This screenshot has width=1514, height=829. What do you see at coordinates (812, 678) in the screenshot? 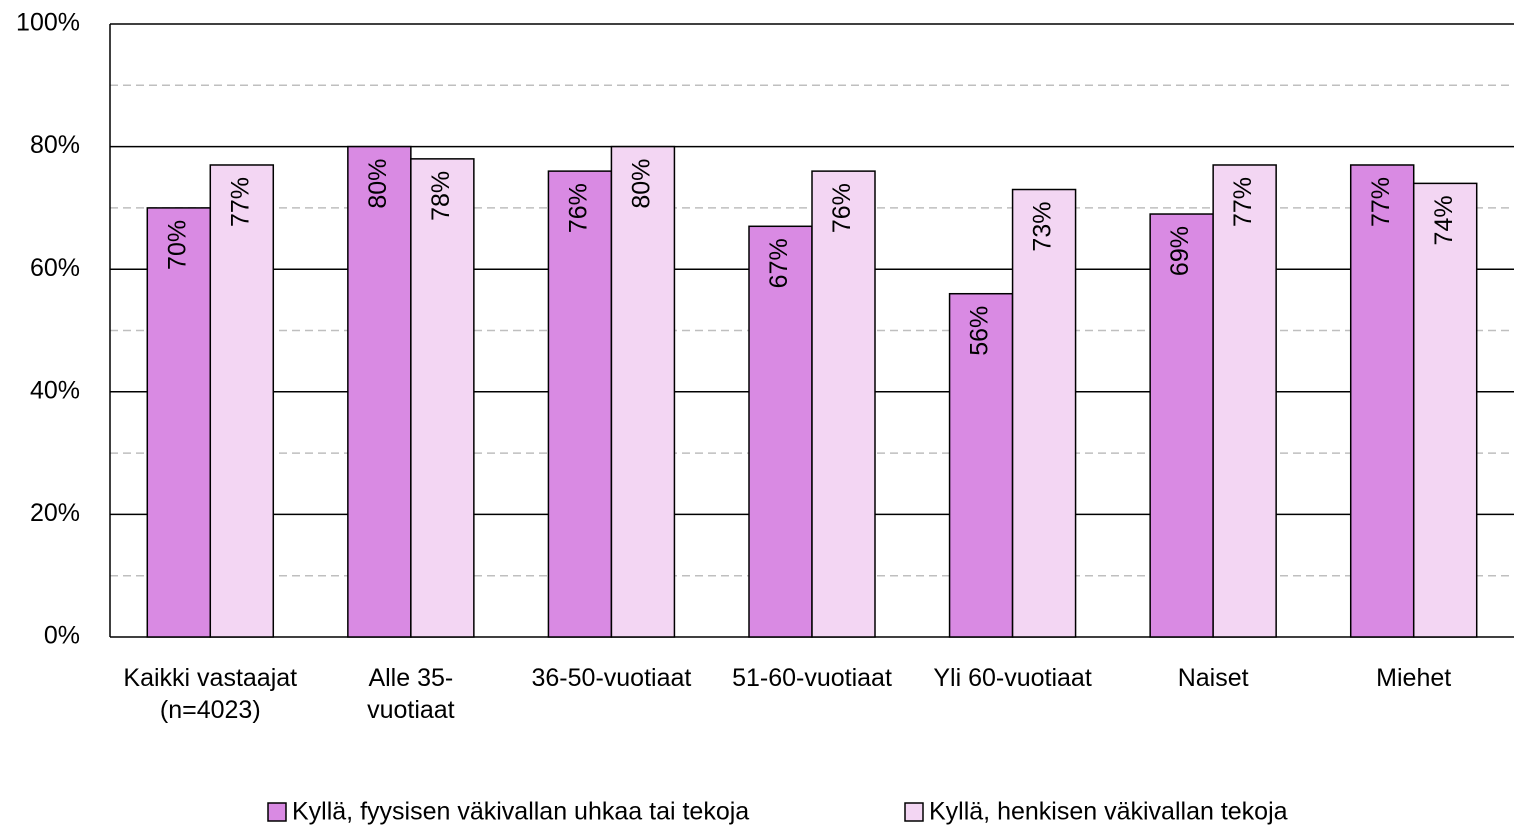
I see `x-tick-label: 51-60-vuotiaat` at bounding box center [812, 678].